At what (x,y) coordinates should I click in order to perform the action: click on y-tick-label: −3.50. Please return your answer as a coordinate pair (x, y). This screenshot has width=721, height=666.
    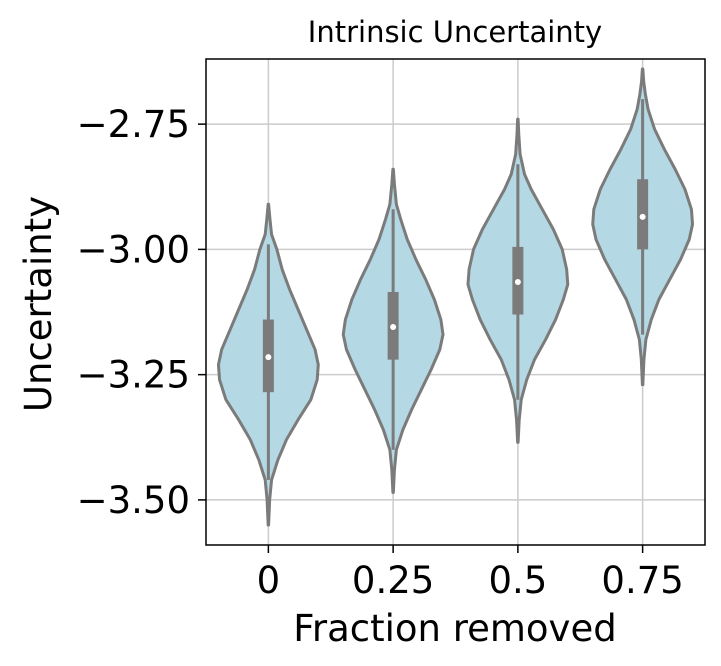
    Looking at the image, I should click on (133, 500).